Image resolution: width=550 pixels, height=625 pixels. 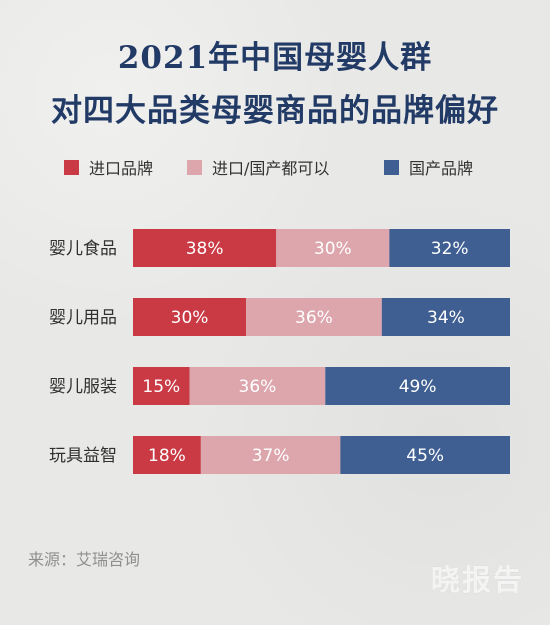 What do you see at coordinates (275, 58) in the screenshot?
I see `chart-title: 2021年中国母婴人群` at bounding box center [275, 58].